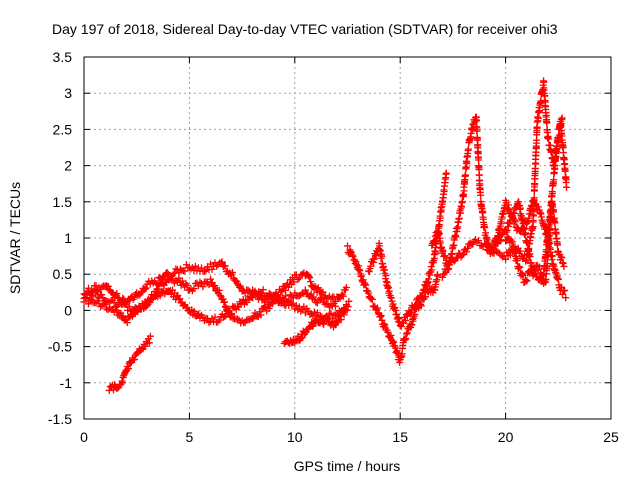  I want to click on x-tick-label: 25, so click(611, 437).